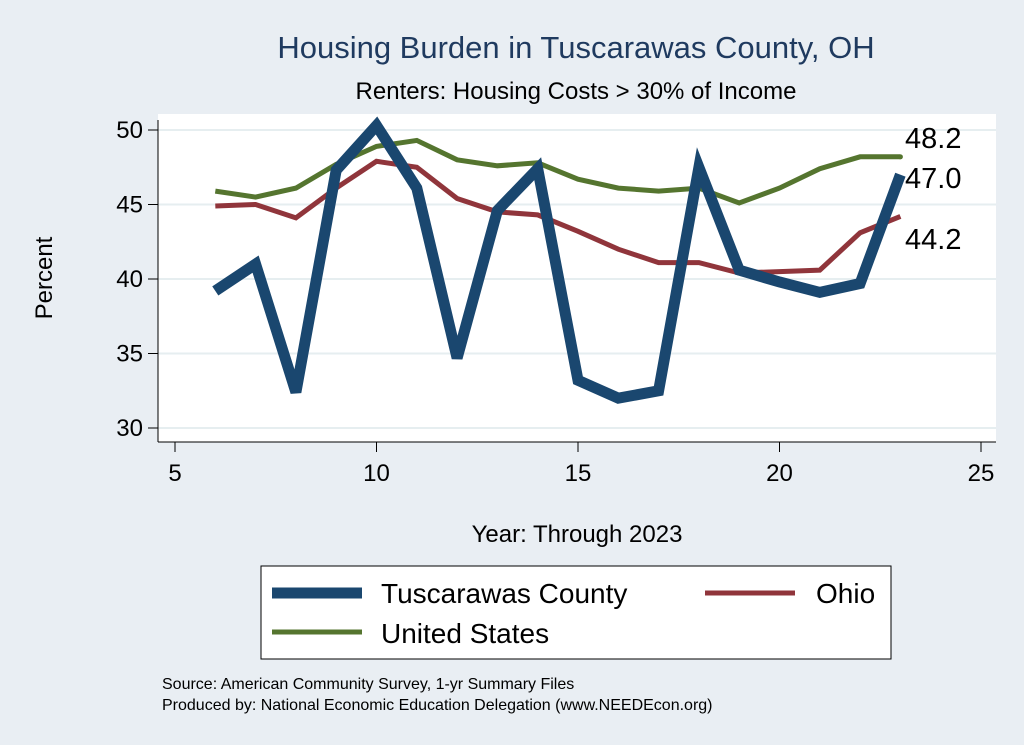 This screenshot has height=745, width=1024. What do you see at coordinates (129, 279) in the screenshot?
I see `y-tick-label-40: 40` at bounding box center [129, 279].